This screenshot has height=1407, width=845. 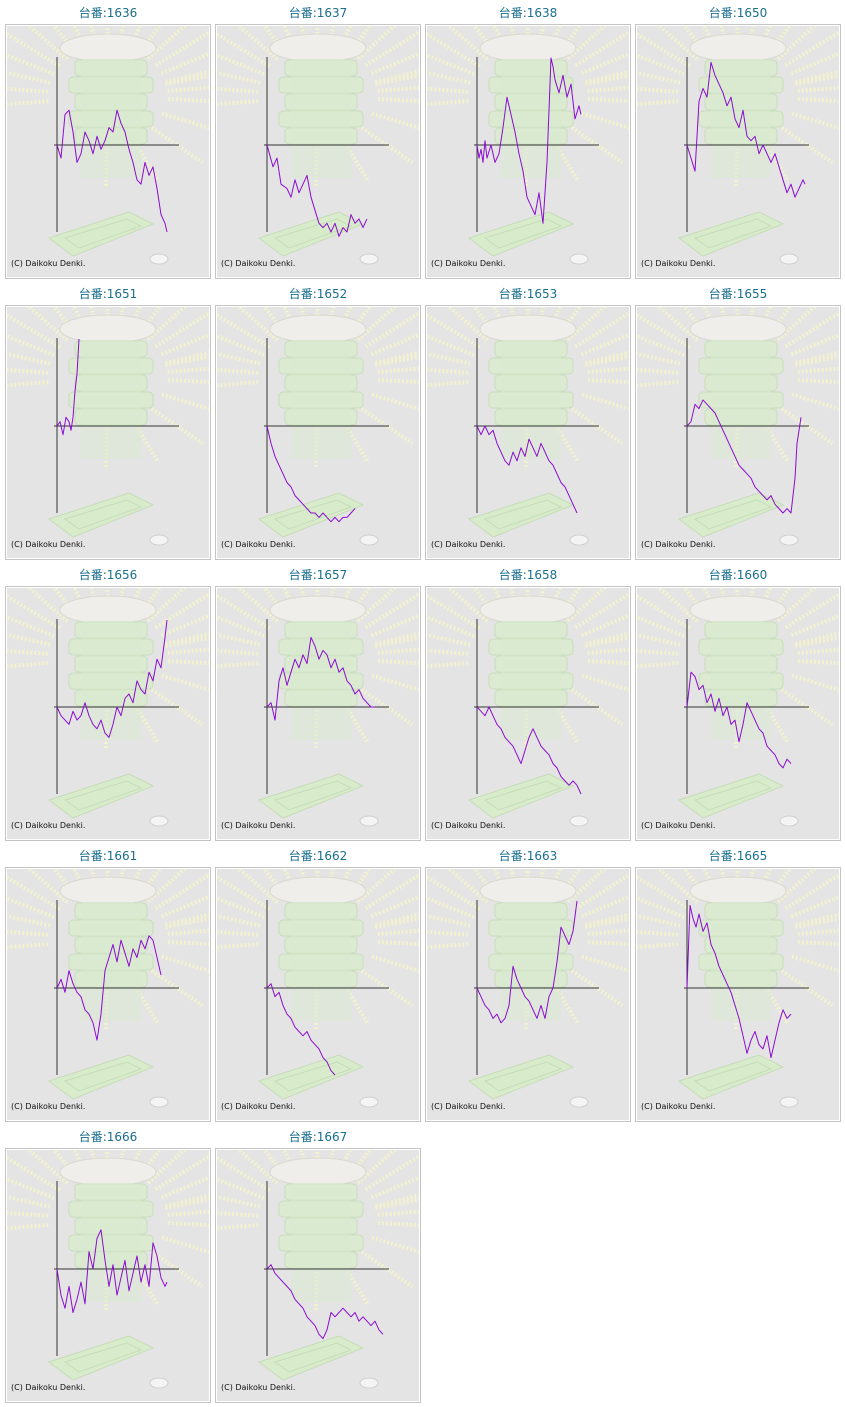 What do you see at coordinates (108, 856) in the screenshot?
I see `machine-number-link: 台番:1661` at bounding box center [108, 856].